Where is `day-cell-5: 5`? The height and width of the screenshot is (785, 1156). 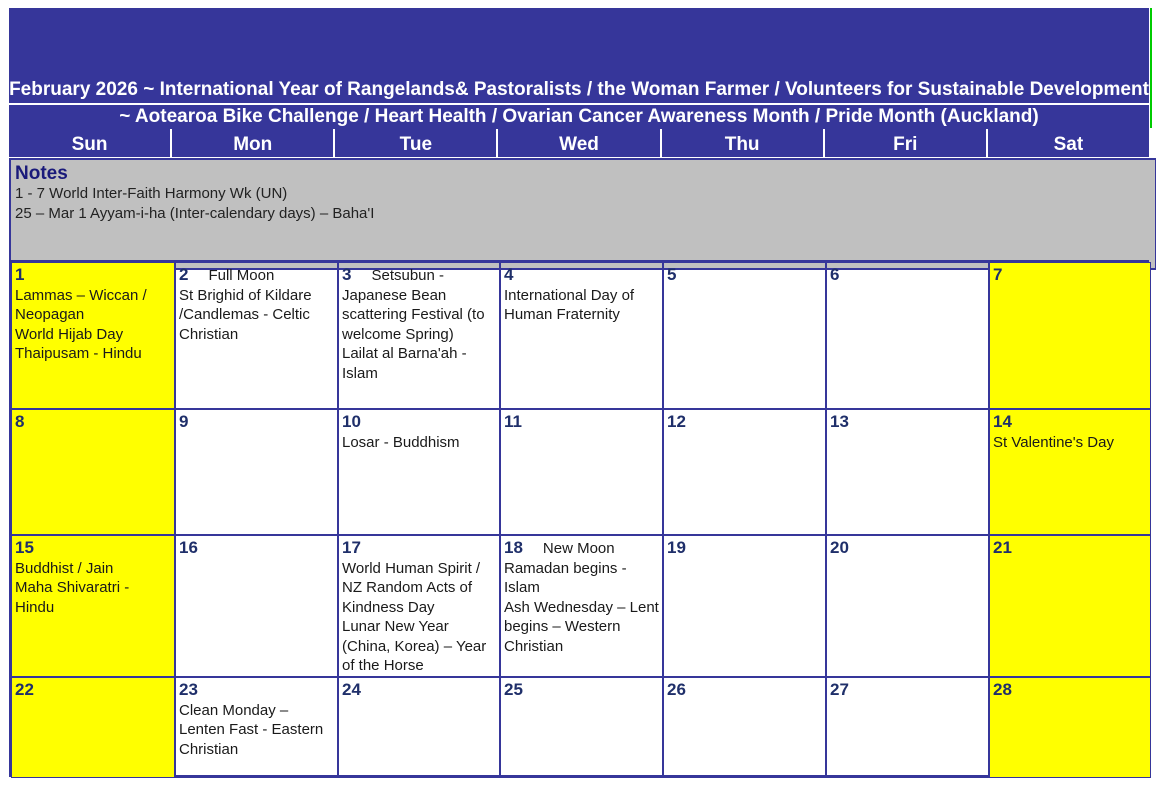 day-cell-5: 5 is located at coordinates (744, 335).